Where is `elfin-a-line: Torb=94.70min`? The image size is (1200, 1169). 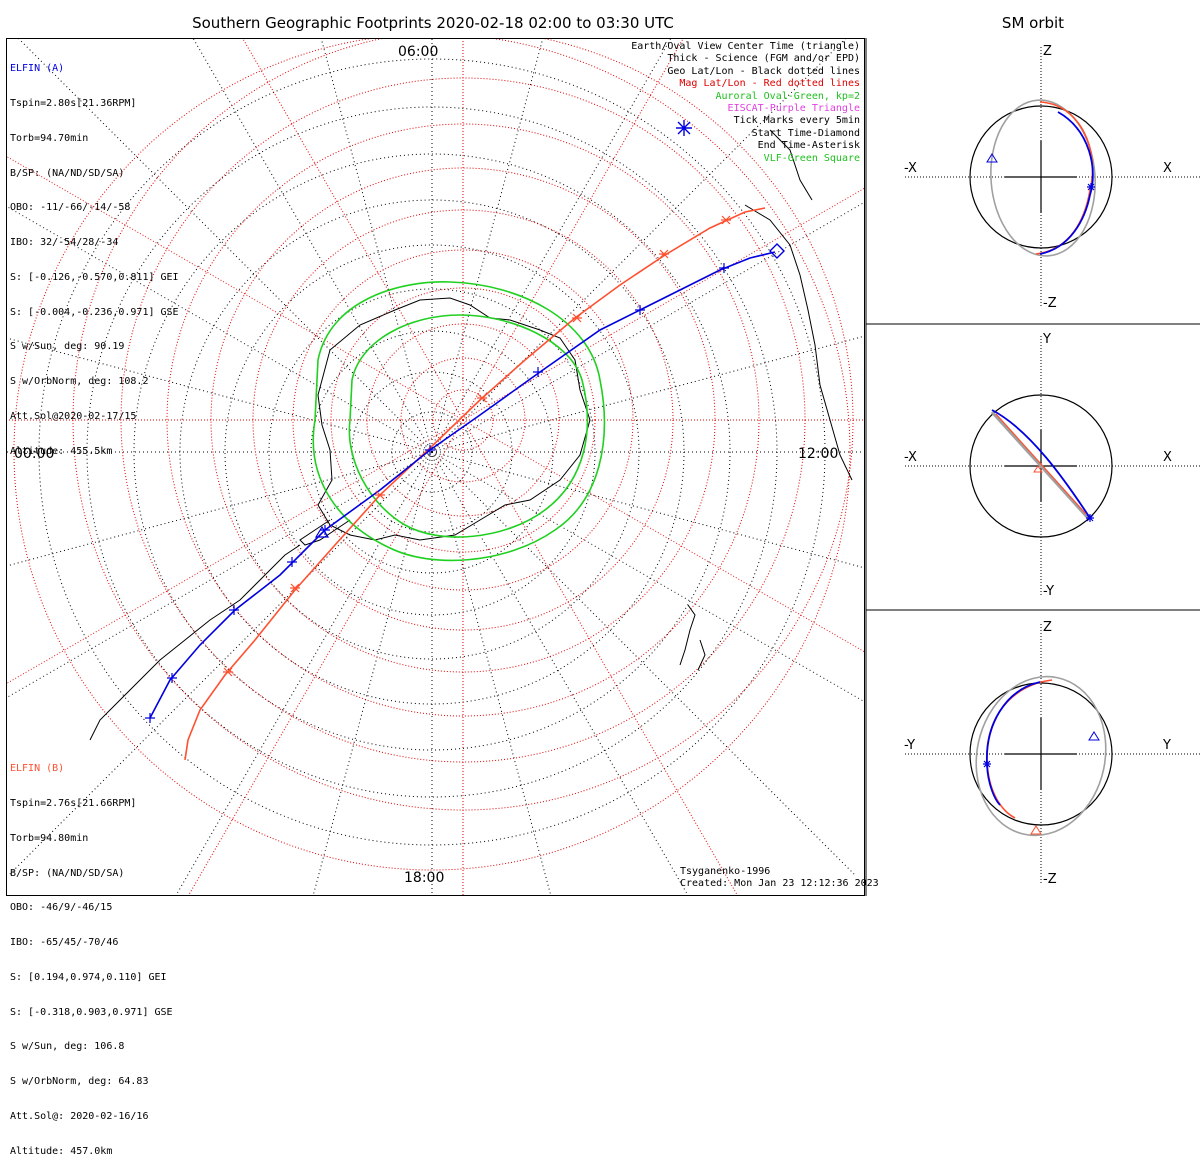
elfin-a-line: Torb=94.70min is located at coordinates (49, 138).